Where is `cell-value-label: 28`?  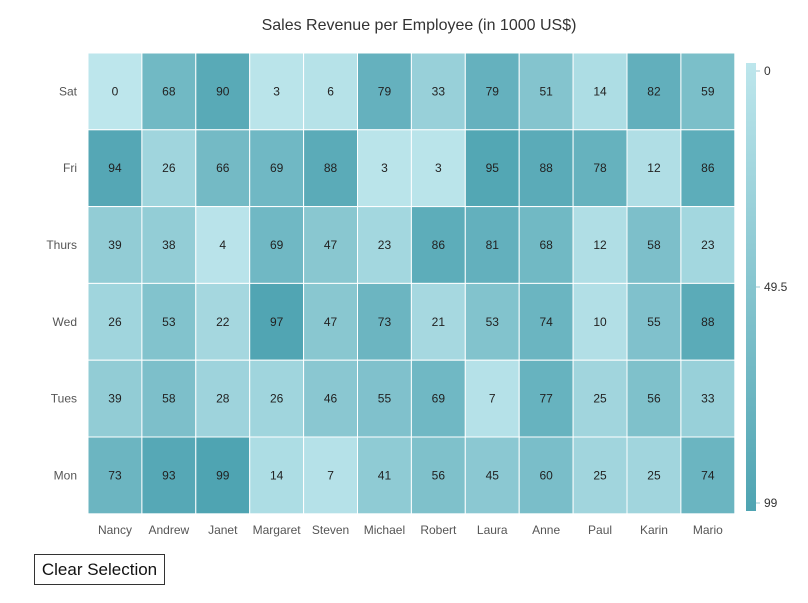
cell-value-label: 28 is located at coordinates (223, 399).